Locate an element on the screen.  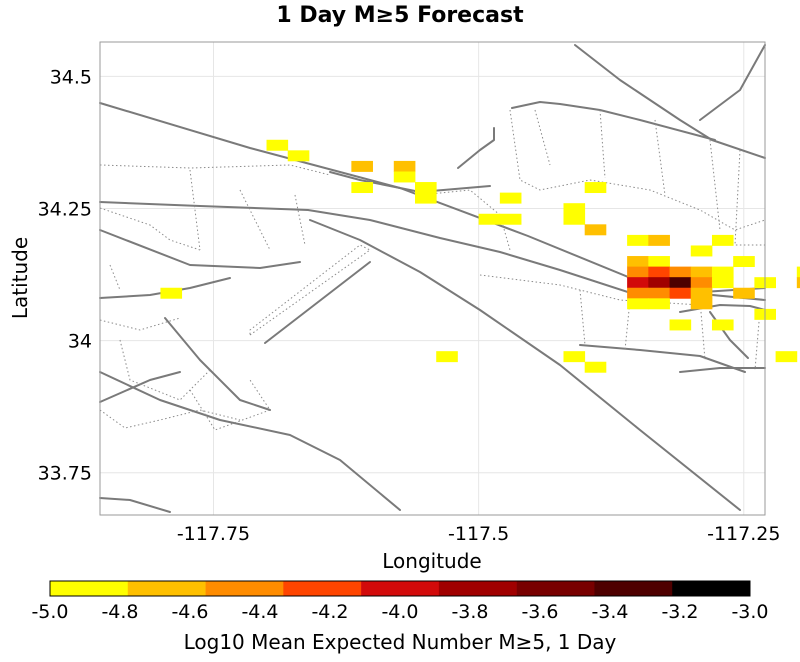
colorbar-tick-label: -3.4 is located at coordinates (609, 612).